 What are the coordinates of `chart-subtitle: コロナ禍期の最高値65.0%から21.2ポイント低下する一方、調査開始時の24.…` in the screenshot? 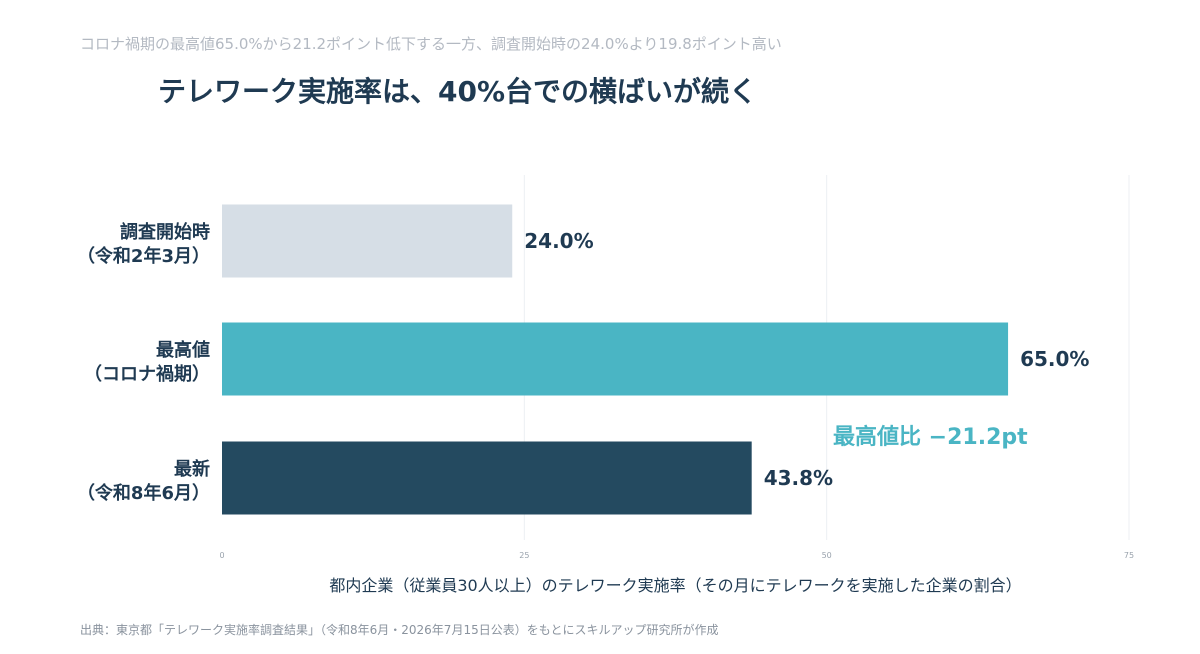 It's located at (431, 44).